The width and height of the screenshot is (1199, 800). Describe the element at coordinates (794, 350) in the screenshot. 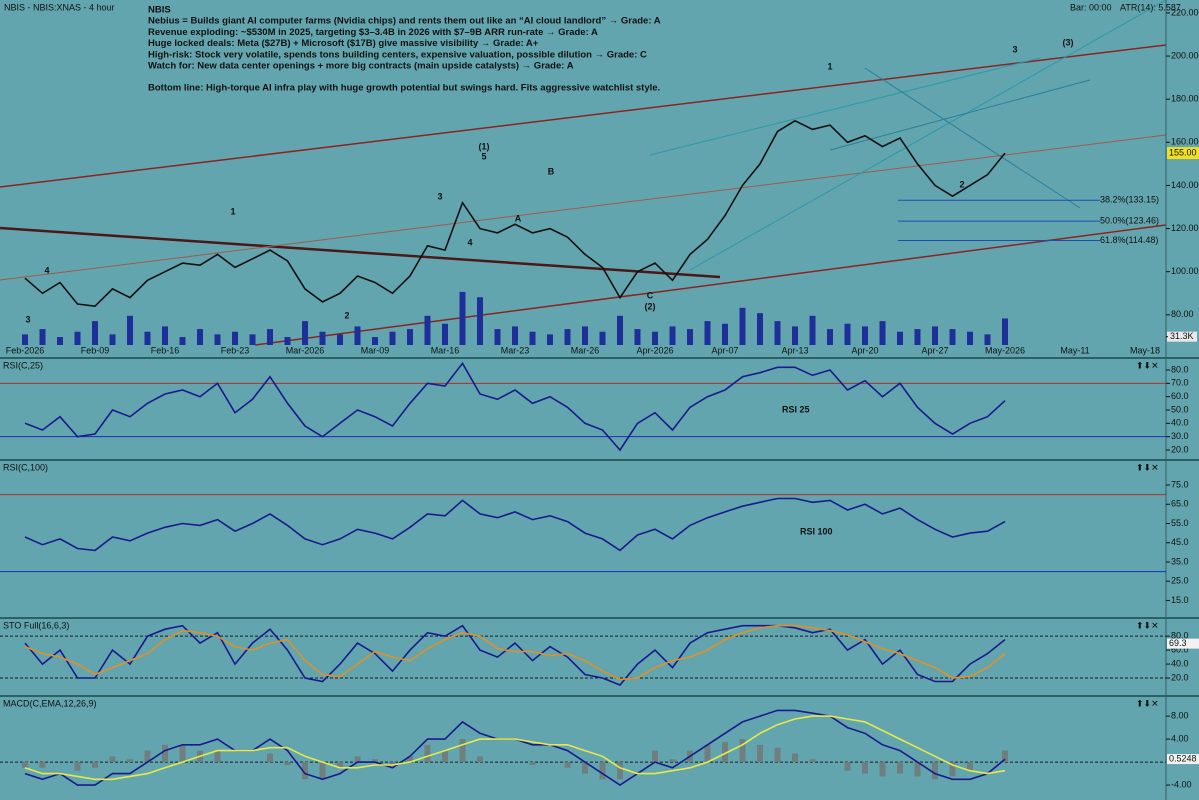

I see `x-tick-label: Apr-13` at that location.